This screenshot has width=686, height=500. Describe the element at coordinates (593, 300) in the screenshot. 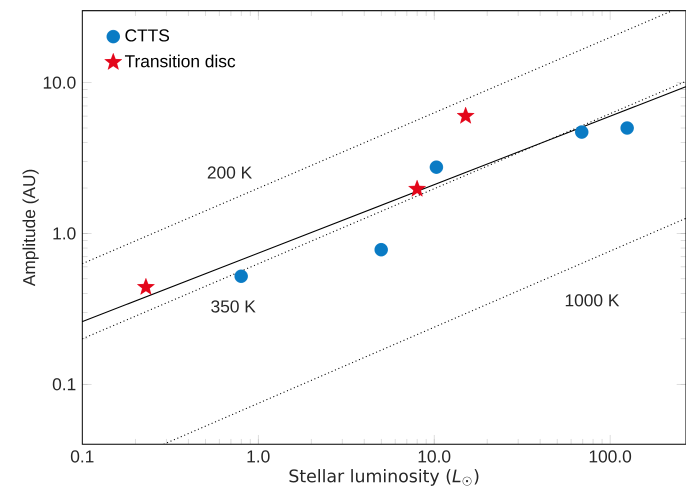

I see `series-label: 1000 K` at that location.